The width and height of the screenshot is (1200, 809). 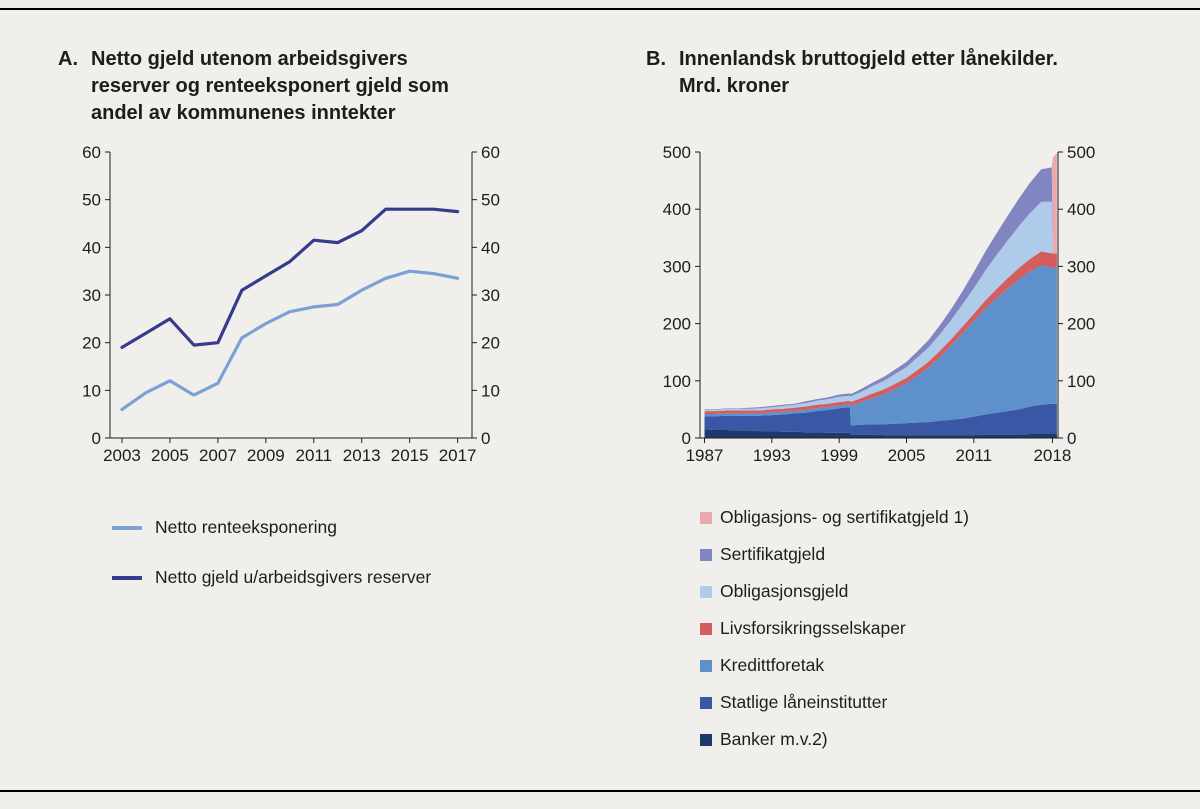 I want to click on y-tick-label-right: 50, so click(x=490, y=200).